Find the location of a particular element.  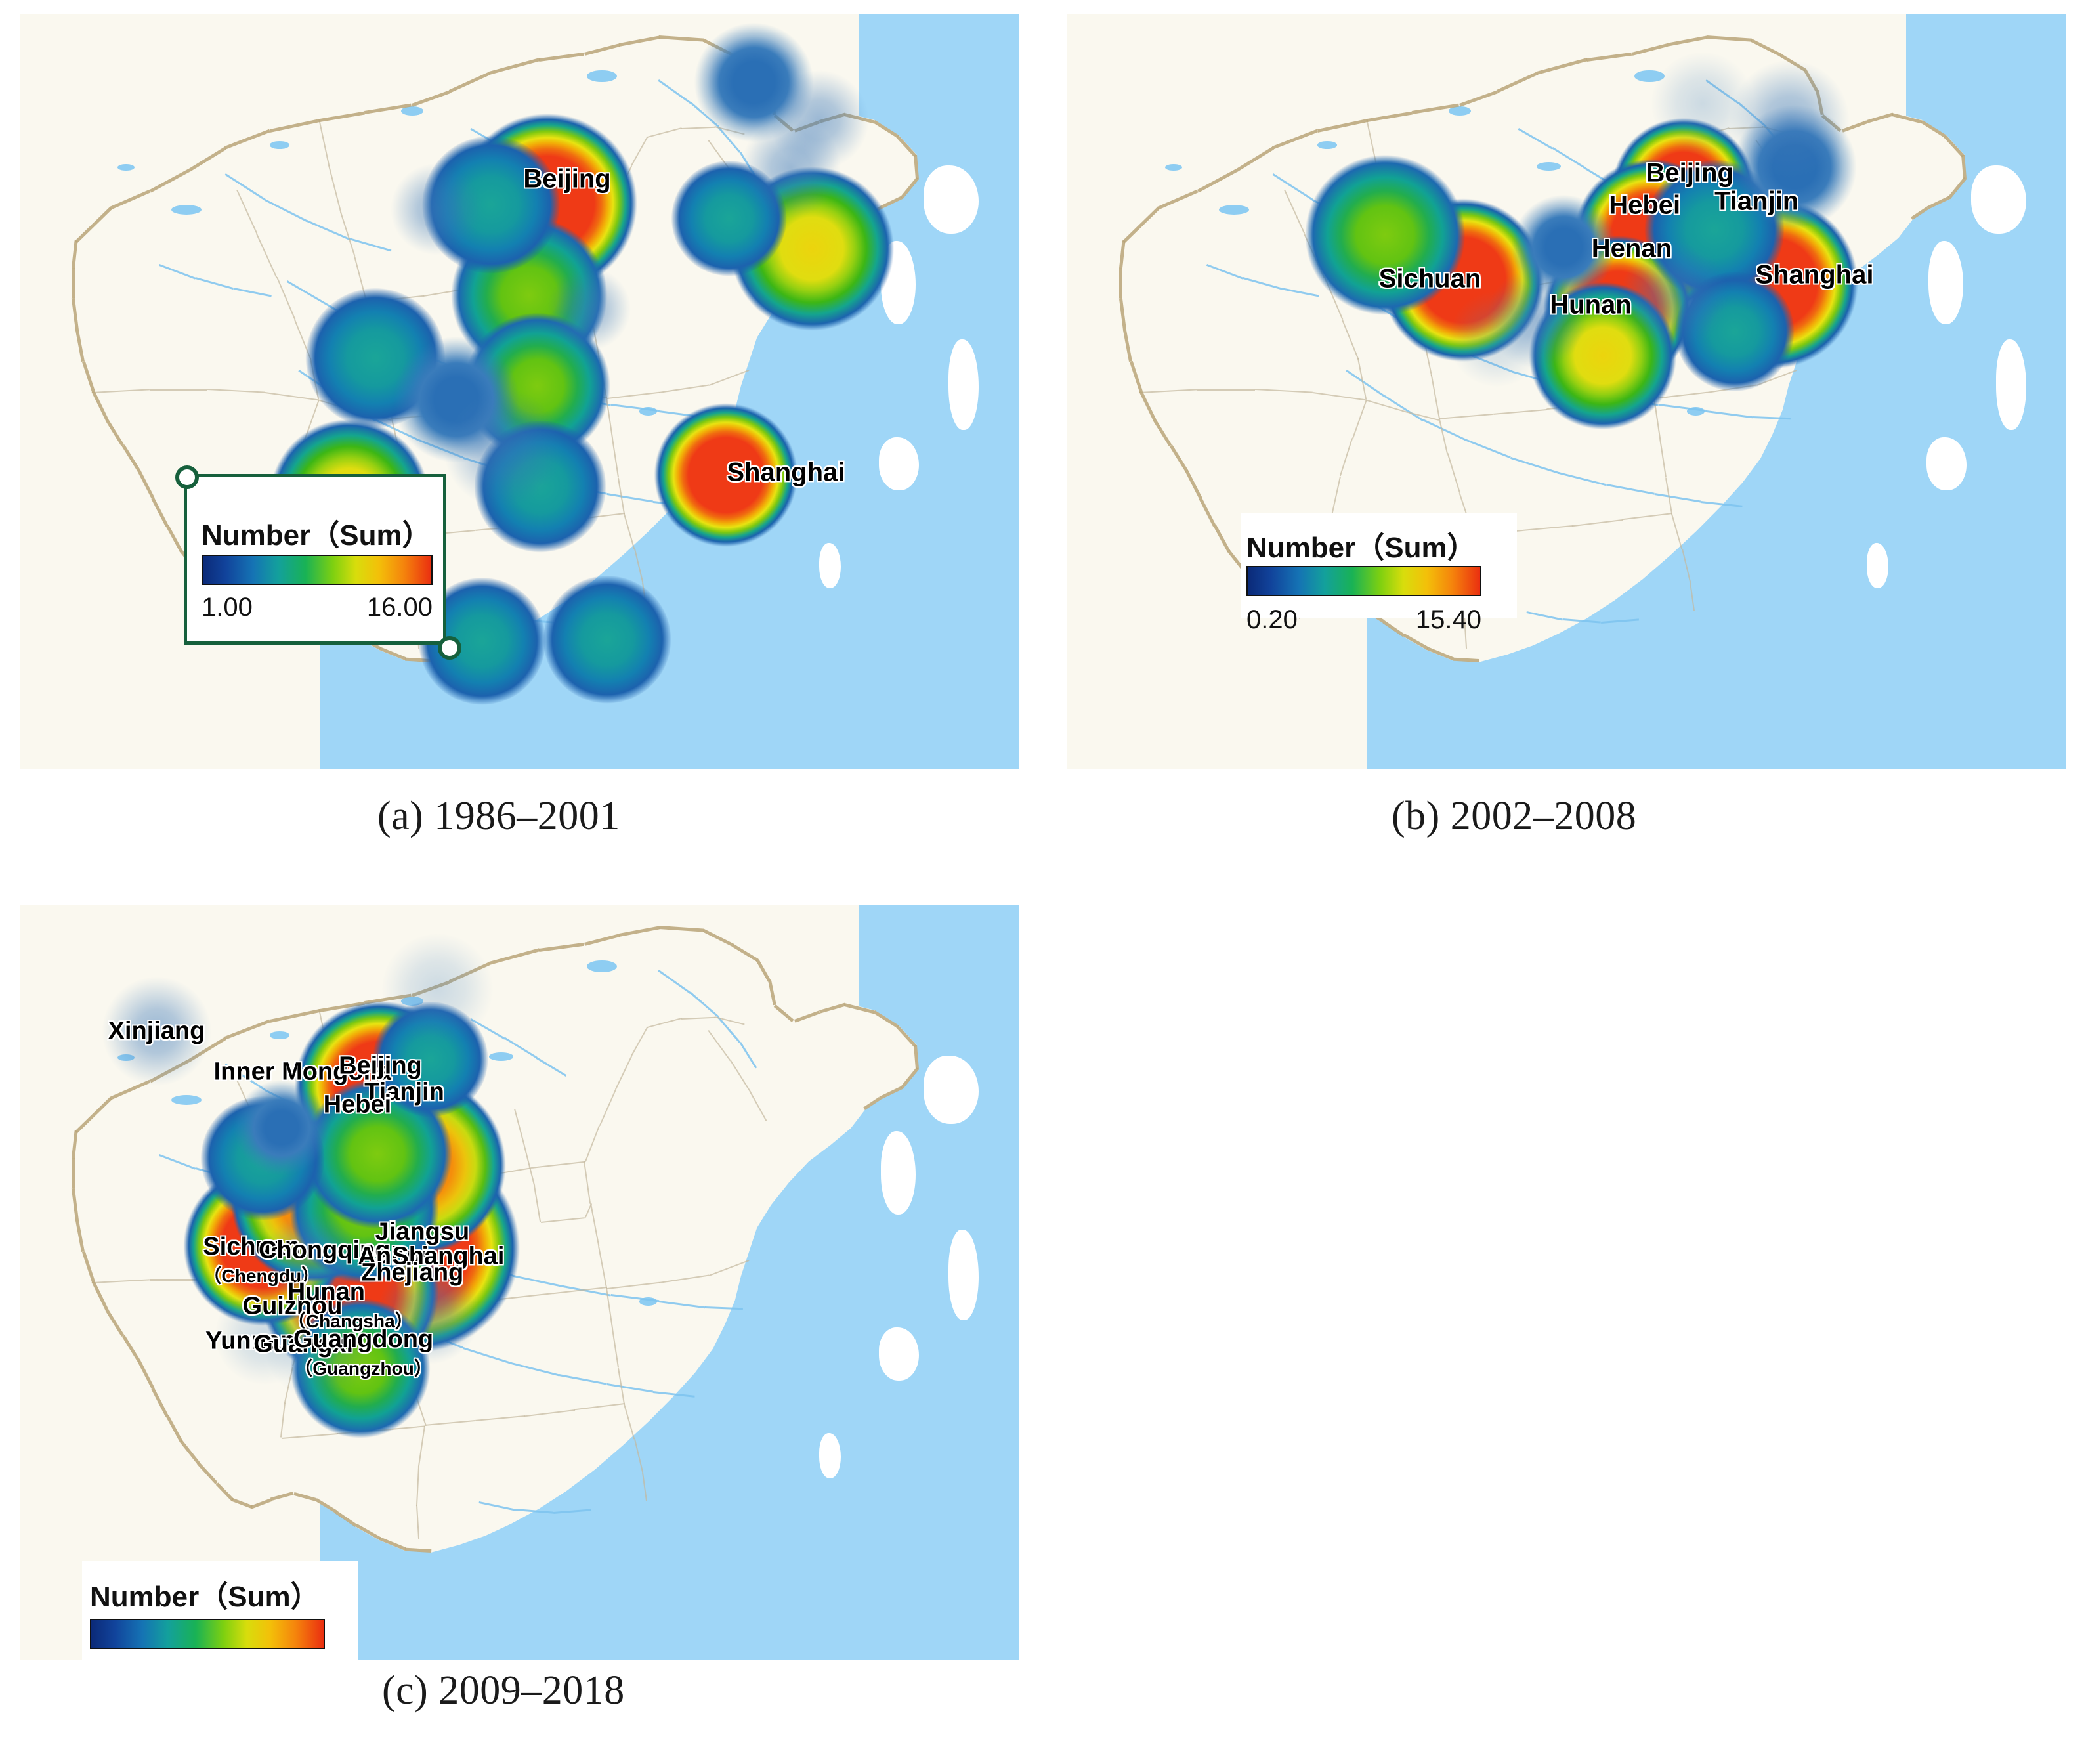

map-label: Guizhou is located at coordinates (293, 1306).